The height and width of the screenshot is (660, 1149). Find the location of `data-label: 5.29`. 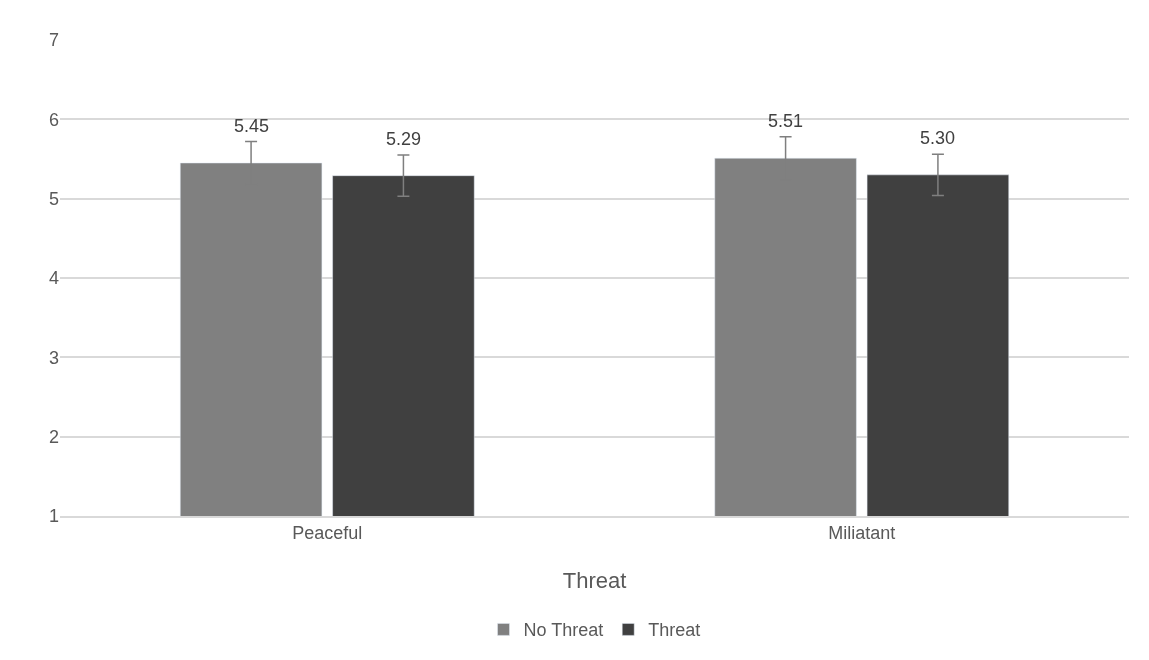

data-label: 5.29 is located at coordinates (404, 139).